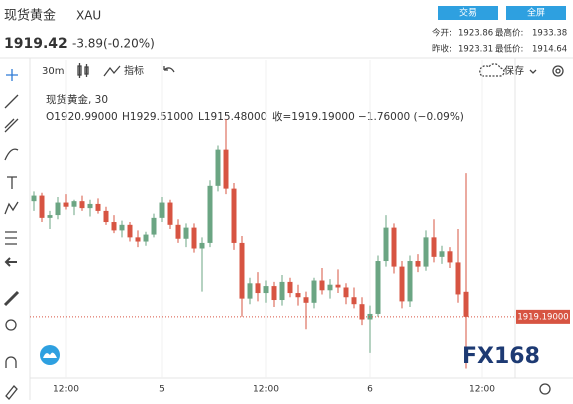 This screenshot has width=573, height=404. What do you see at coordinates (11, 392) in the screenshot?
I see `pen-tool` at bounding box center [11, 392].